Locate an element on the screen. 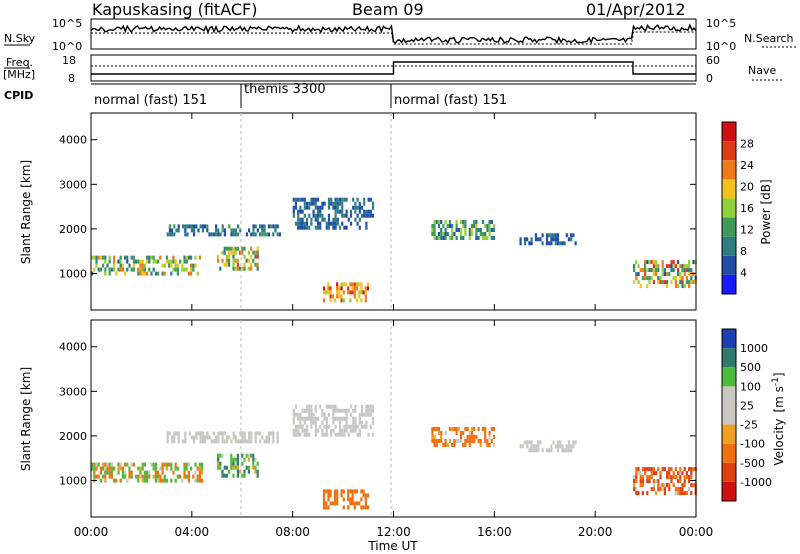 This screenshot has width=800, height=554. power-colorbar-label: Power [dB] is located at coordinates (766, 211).